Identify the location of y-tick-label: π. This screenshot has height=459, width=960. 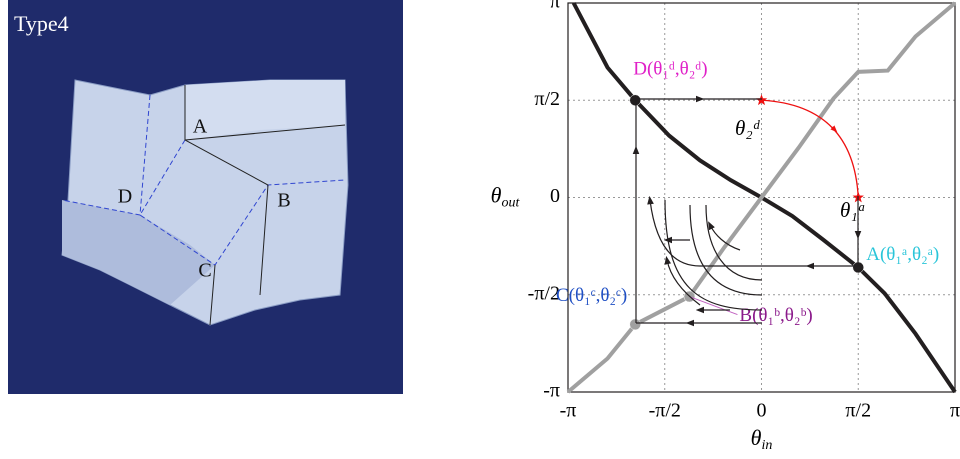
(555, 6).